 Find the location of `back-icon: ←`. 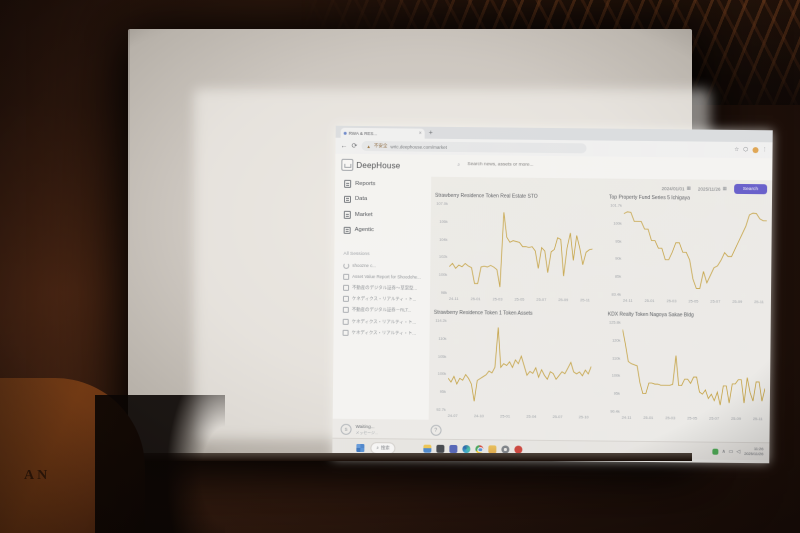

back-icon: ← is located at coordinates (344, 146).